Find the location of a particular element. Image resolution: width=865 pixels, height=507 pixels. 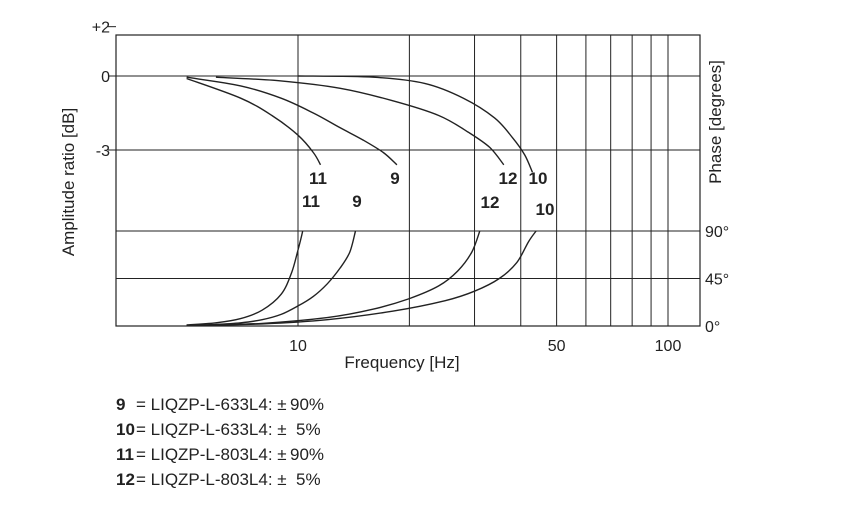

label-layer: 9 9 10 10 11 11 12 12 is located at coordinates (428, 194).